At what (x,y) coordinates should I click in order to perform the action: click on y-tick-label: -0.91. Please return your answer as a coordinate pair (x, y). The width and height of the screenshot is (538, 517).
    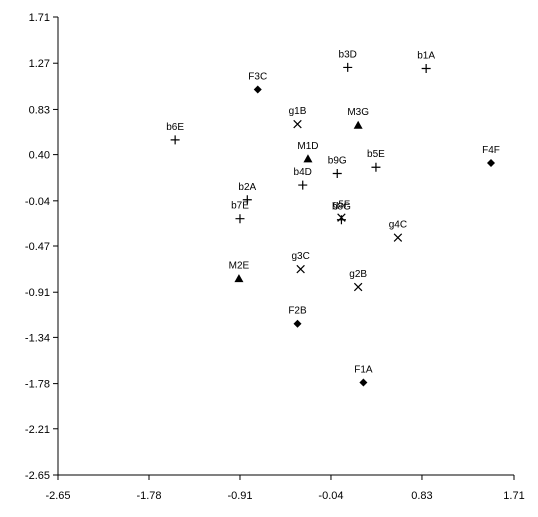
    Looking at the image, I should click on (37, 293).